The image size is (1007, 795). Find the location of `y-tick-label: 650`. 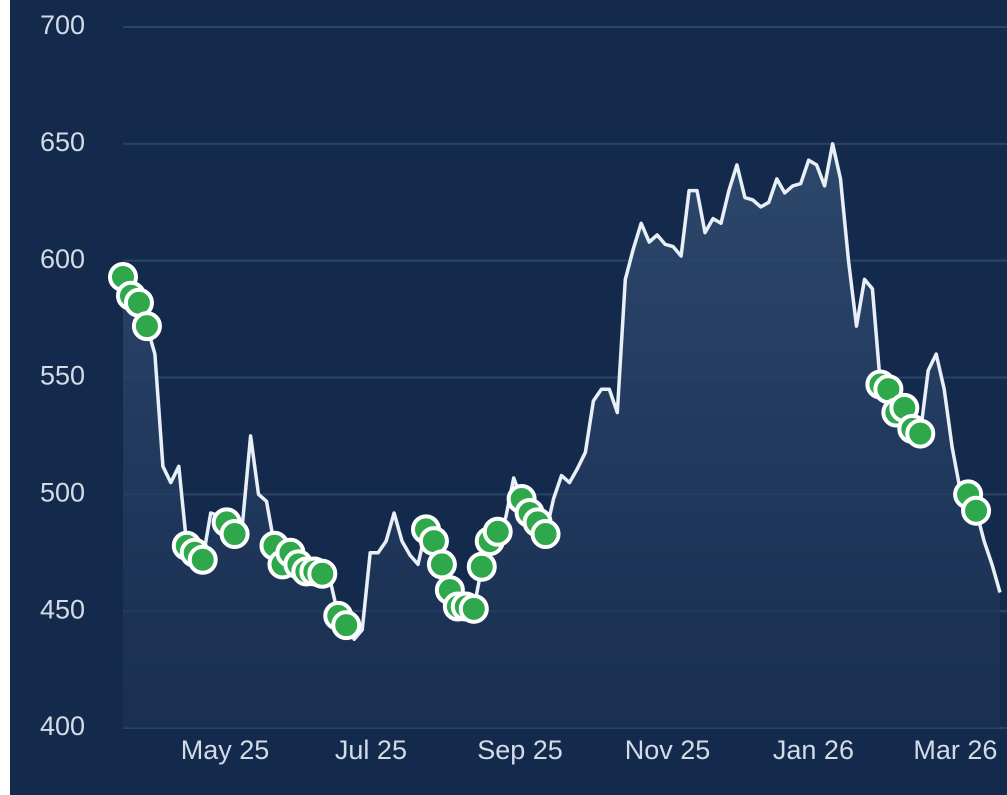

y-tick-label: 650 is located at coordinates (62, 142).